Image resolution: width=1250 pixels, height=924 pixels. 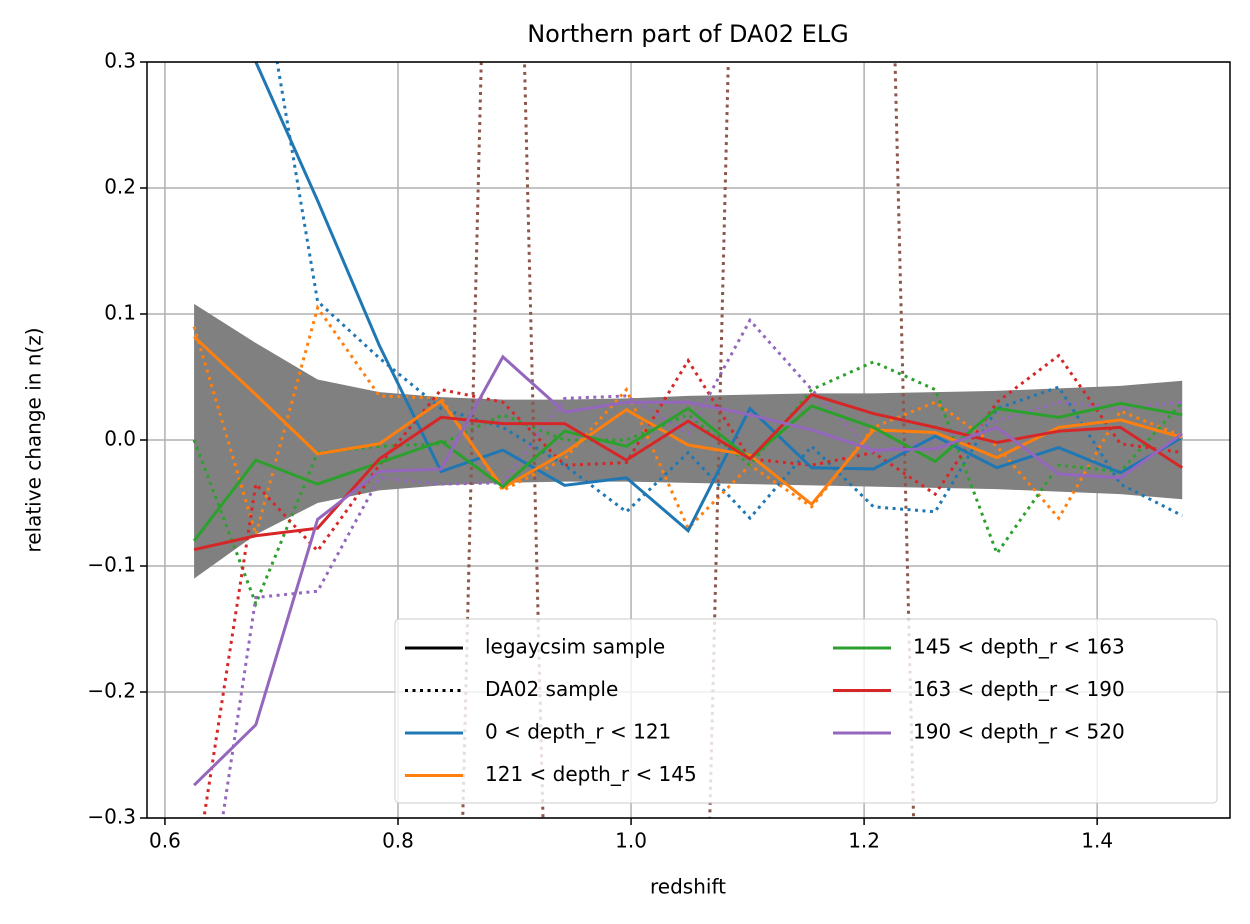 I want to click on y-tick-label: −0.3, so click(x=111, y=817).